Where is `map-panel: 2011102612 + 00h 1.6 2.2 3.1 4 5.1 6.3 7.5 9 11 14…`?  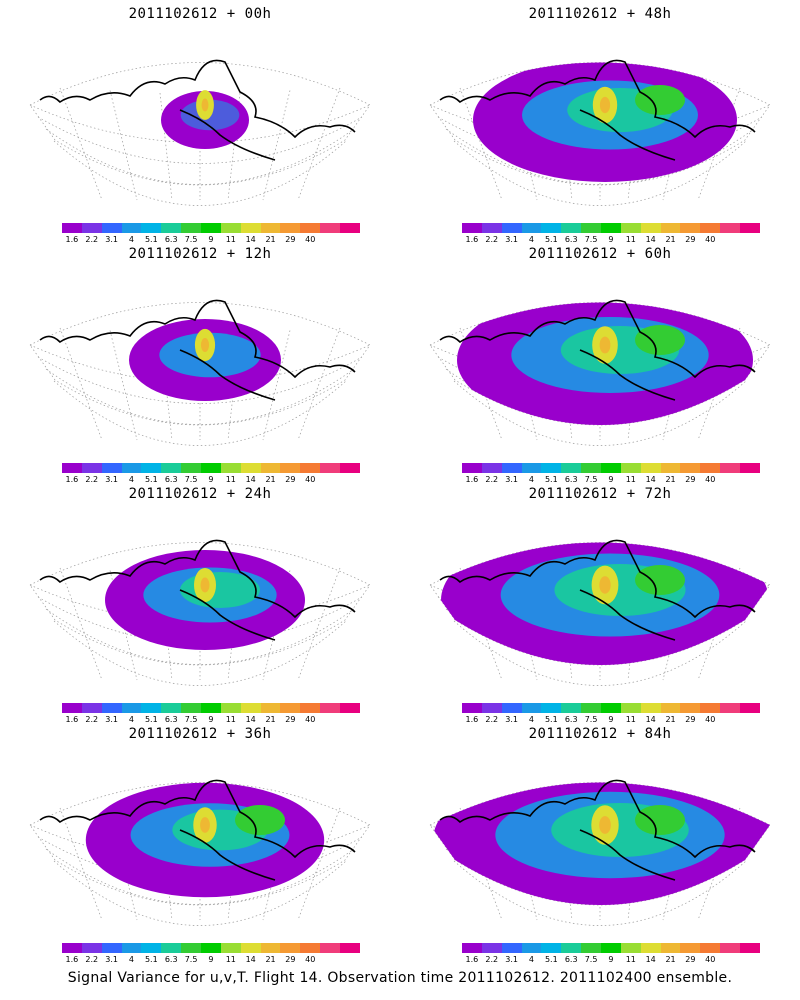 map-panel: 2011102612 + 00h 1.6 2.2 3.1 4 5.1 6.3 7.5 9 11 14… is located at coordinates (200, 122).